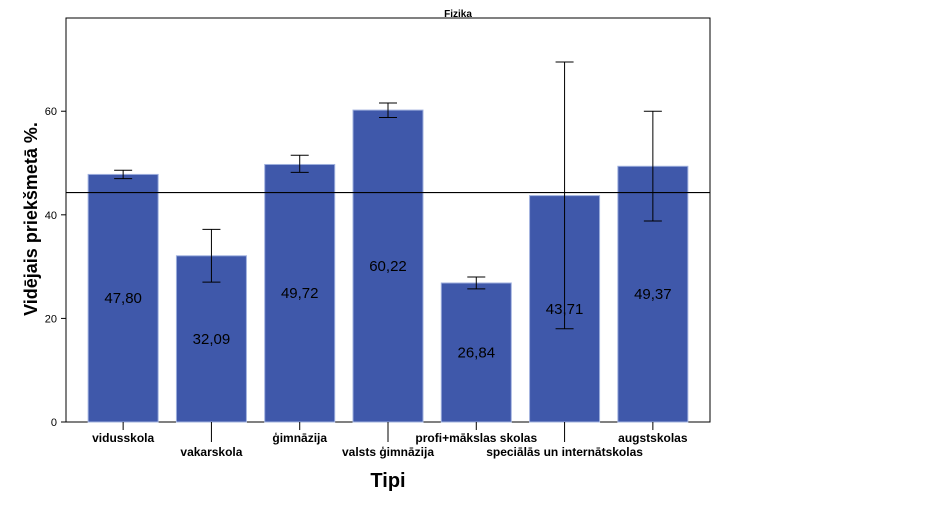  What do you see at coordinates (123, 438) in the screenshot?
I see `x-tick-label: vidusskola` at bounding box center [123, 438].